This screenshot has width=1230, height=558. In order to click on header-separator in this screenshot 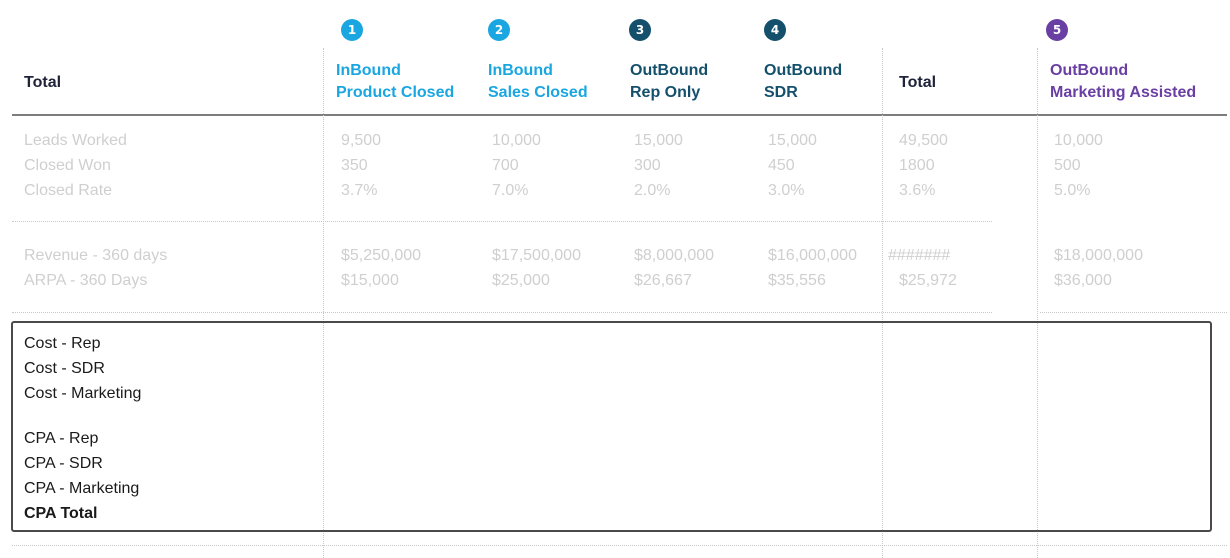, I will do `click(619, 115)`.